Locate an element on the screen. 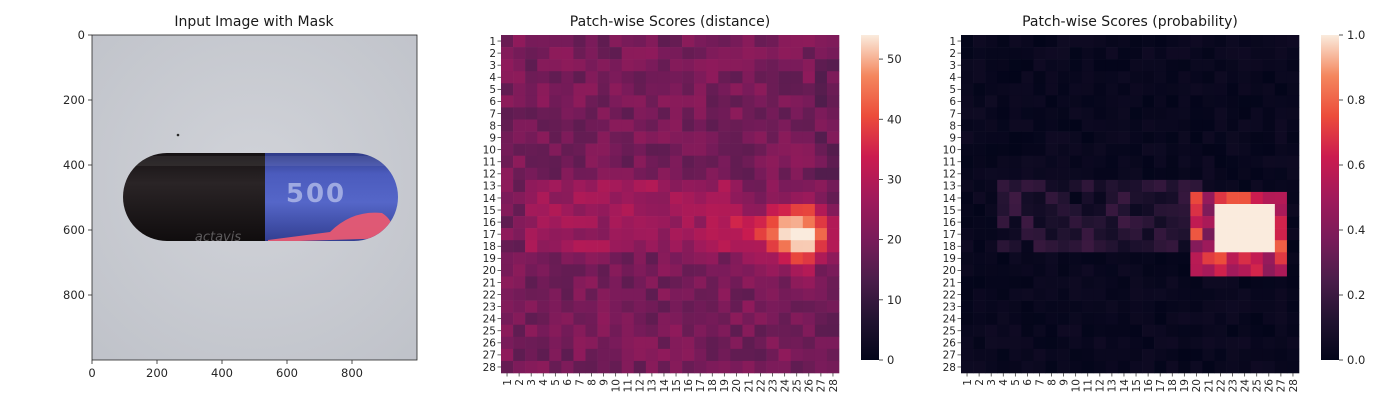  col-label: 25 is located at coordinates (798, 385).